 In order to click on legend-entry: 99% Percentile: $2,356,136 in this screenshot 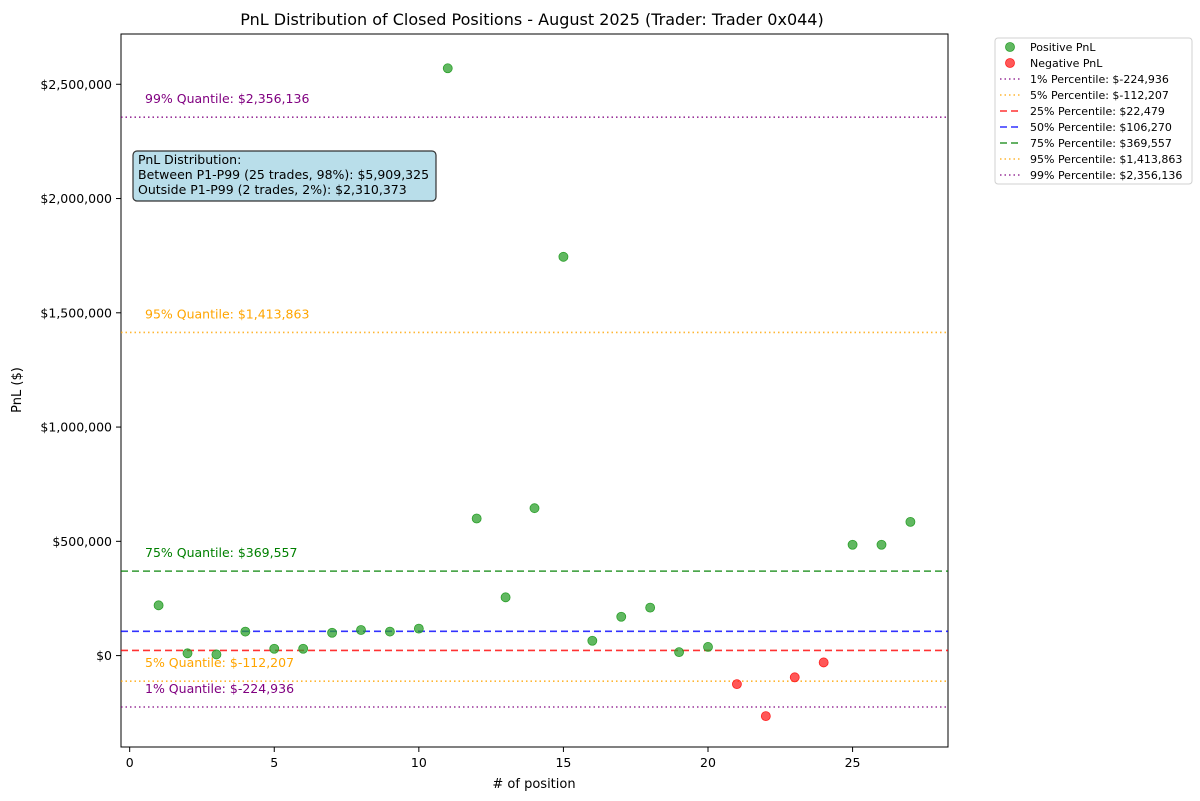, I will do `click(1106, 175)`.